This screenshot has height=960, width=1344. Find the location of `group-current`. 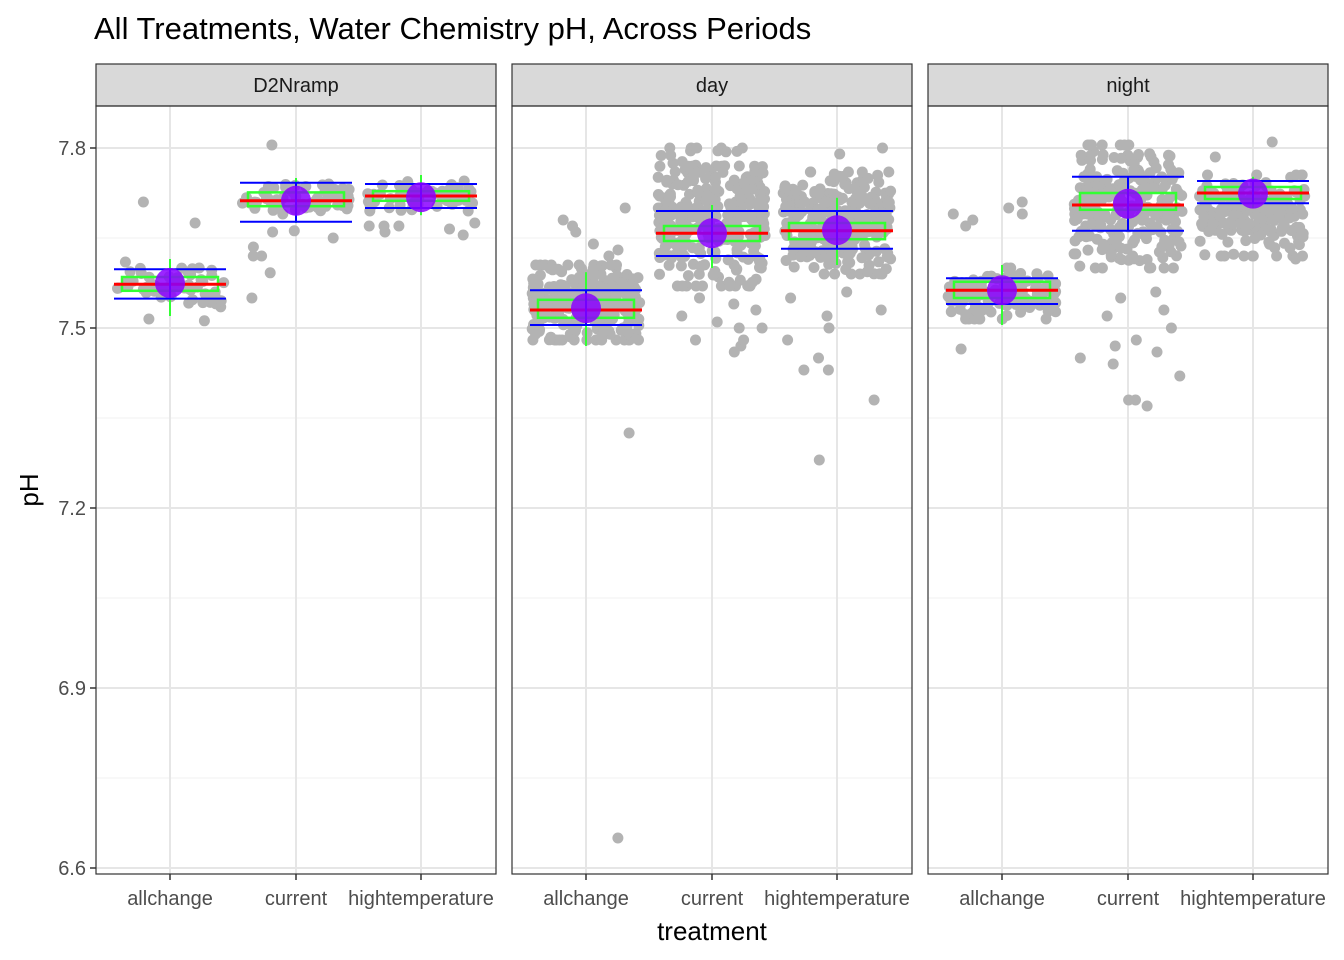

group-current is located at coordinates (296, 221).